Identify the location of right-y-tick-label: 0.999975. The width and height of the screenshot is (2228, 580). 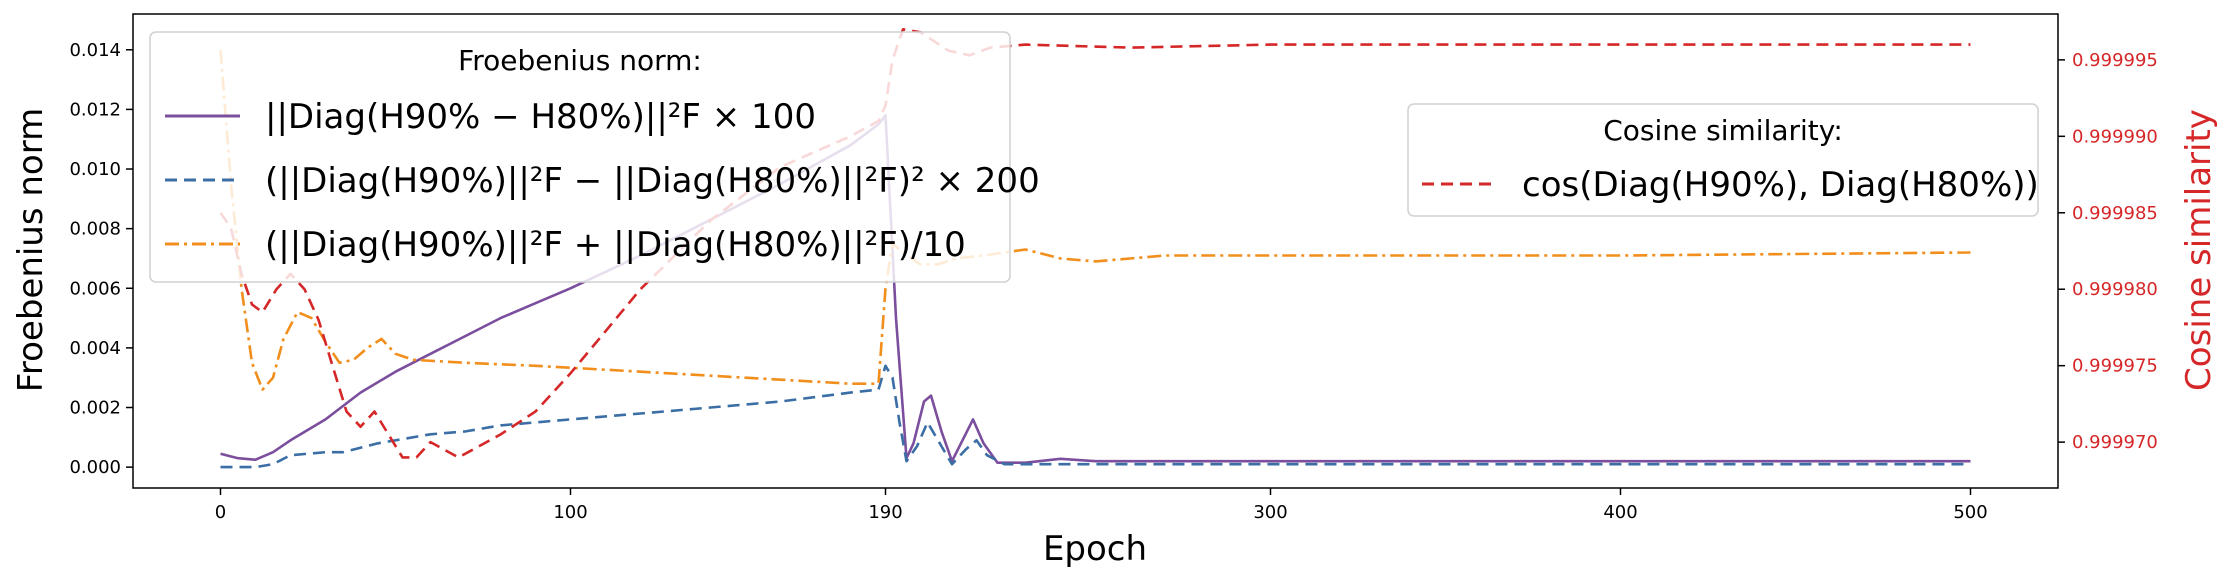
(2115, 366).